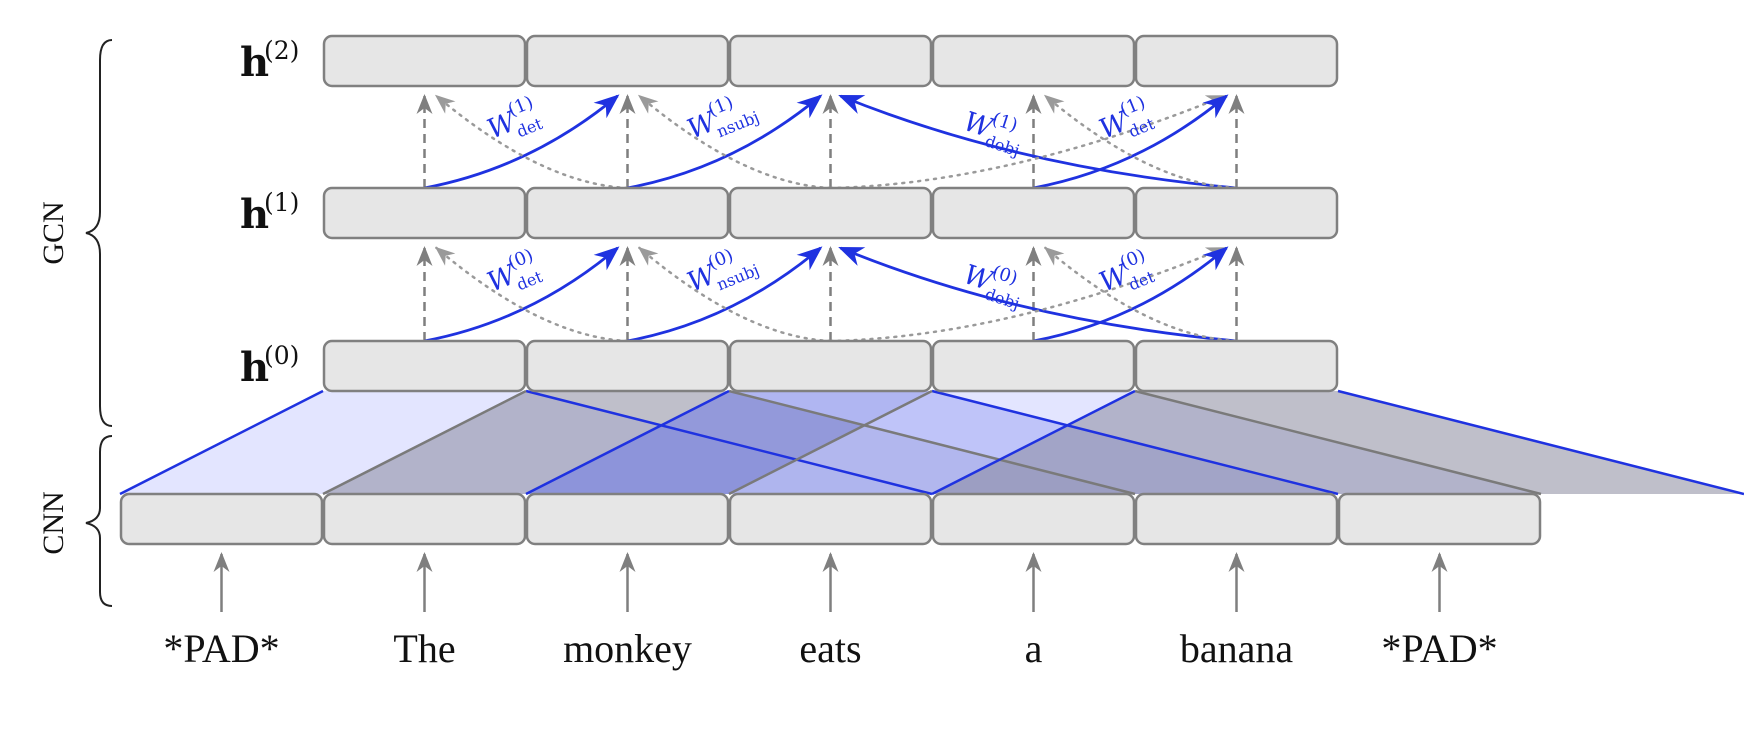  What do you see at coordinates (281, 202) in the screenshot?
I see `layer-label-superscript: (1)` at bounding box center [281, 202].